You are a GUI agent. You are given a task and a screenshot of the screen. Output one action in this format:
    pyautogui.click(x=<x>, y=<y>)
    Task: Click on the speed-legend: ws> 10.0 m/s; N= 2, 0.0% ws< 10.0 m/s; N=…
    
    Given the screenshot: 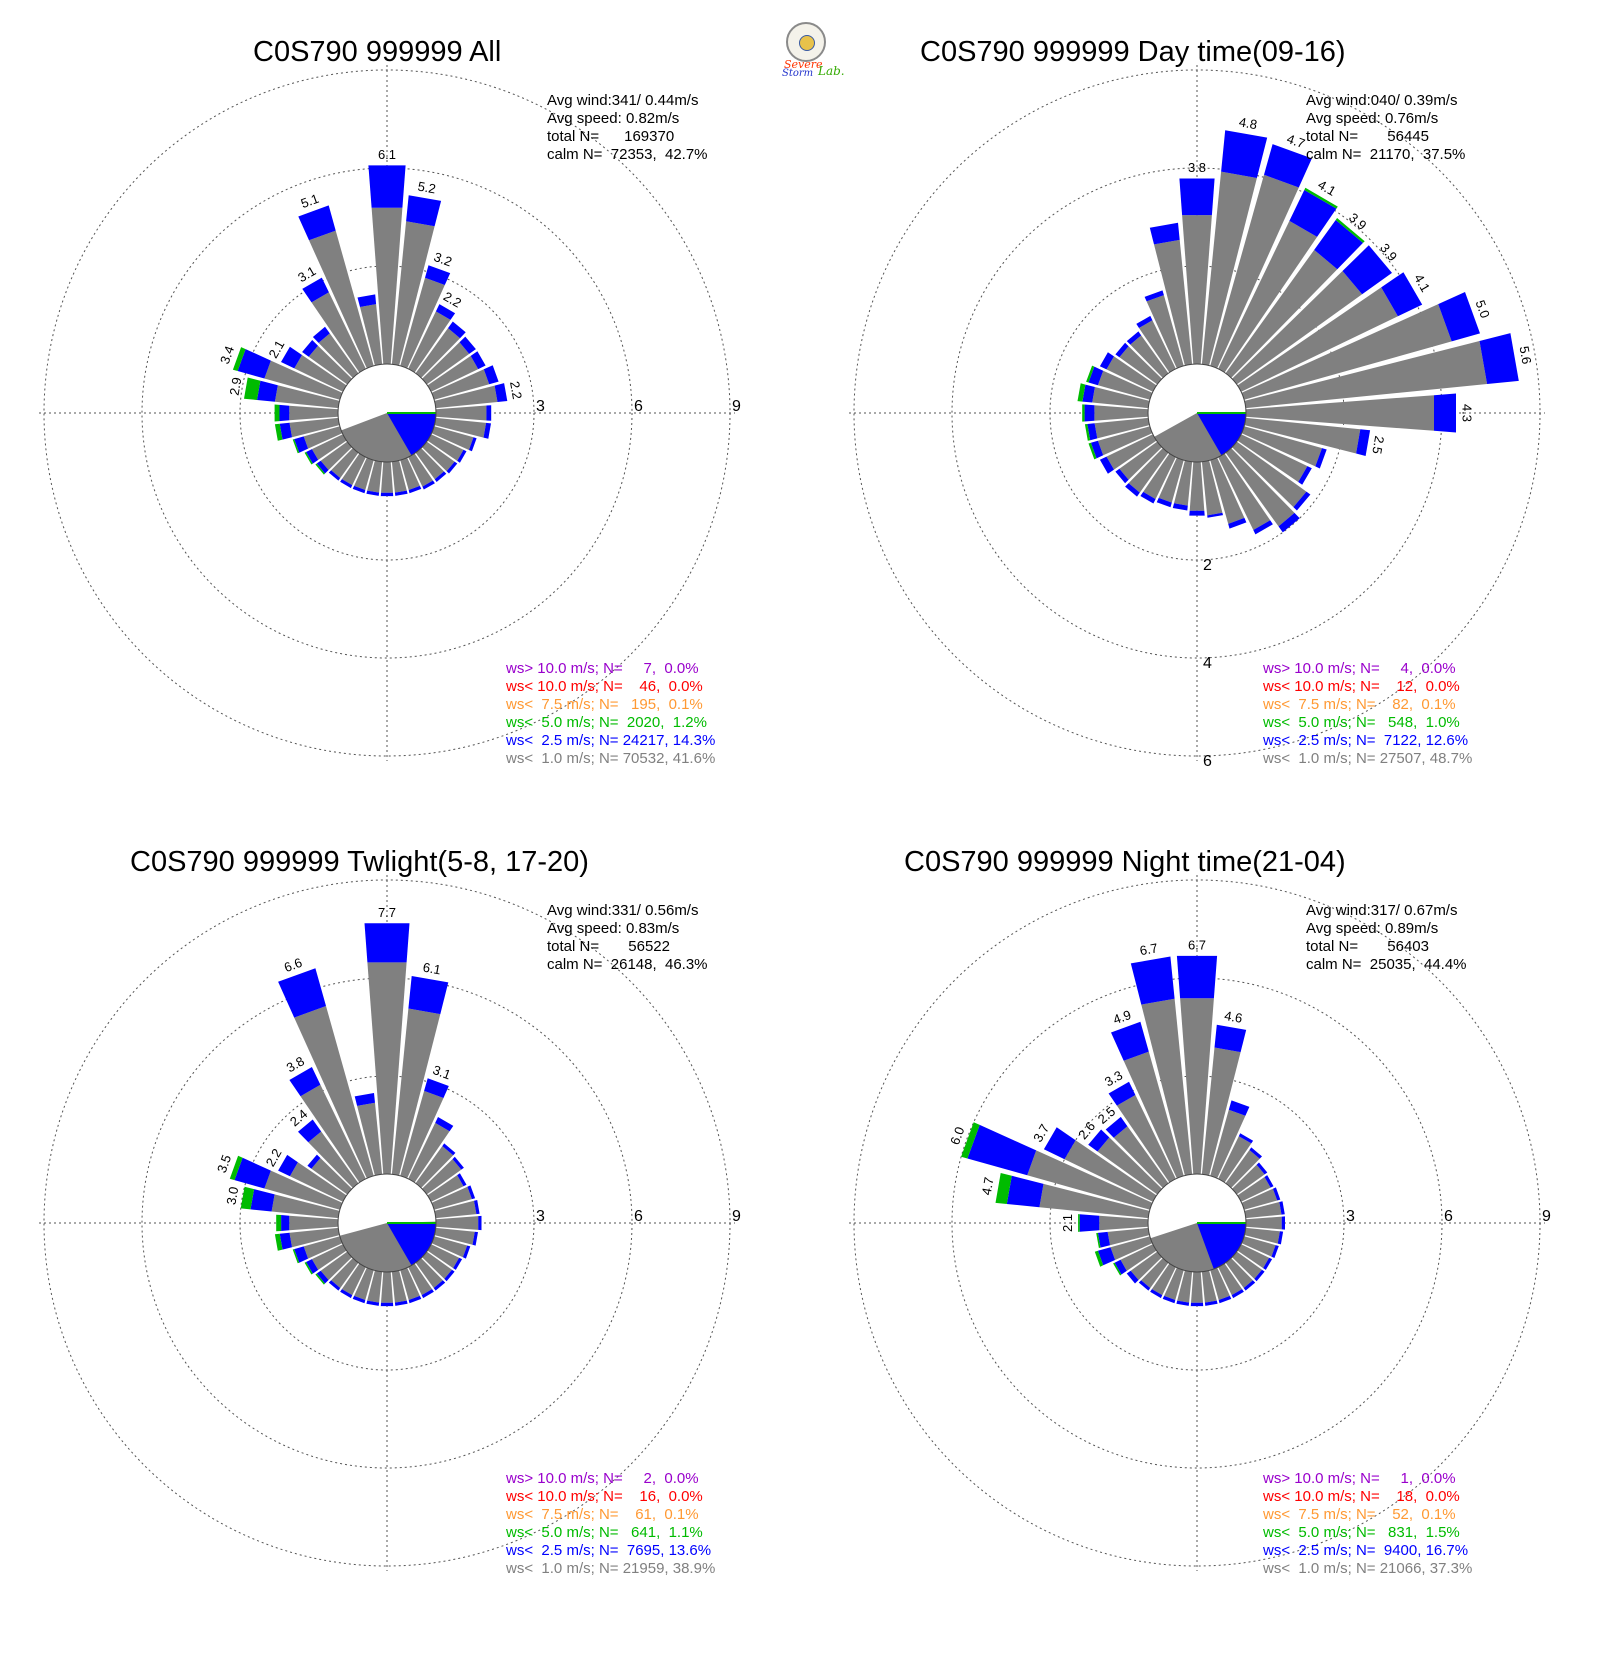 What is the action you would take?
    pyautogui.click(x=610, y=1524)
    